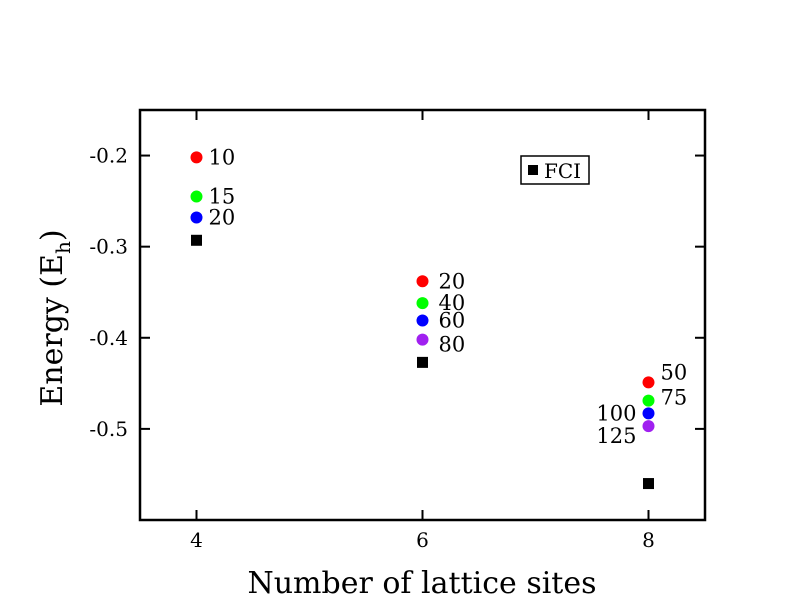 Image resolution: width=792 pixels, height=612 pixels. I want to click on legend-fci-marker, so click(533, 170).